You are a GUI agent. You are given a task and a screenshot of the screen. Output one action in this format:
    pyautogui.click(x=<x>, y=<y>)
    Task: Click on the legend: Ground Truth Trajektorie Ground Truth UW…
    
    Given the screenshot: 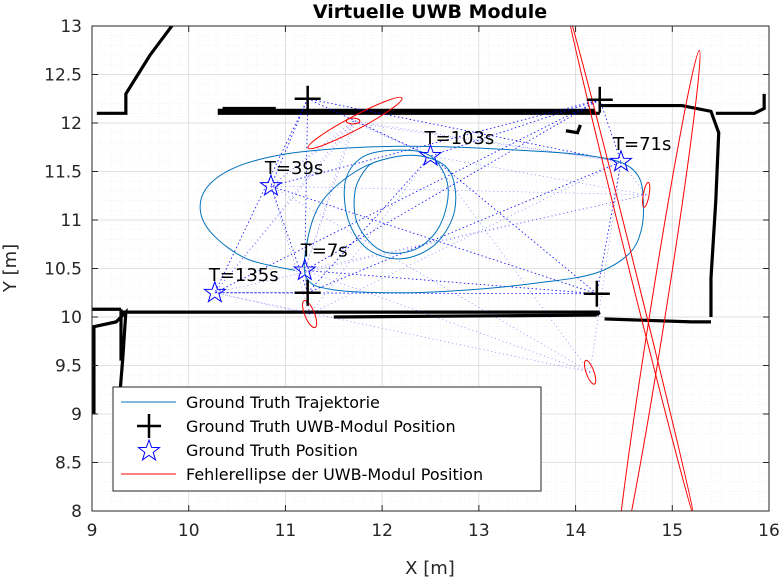 What is the action you would take?
    pyautogui.click(x=327, y=439)
    